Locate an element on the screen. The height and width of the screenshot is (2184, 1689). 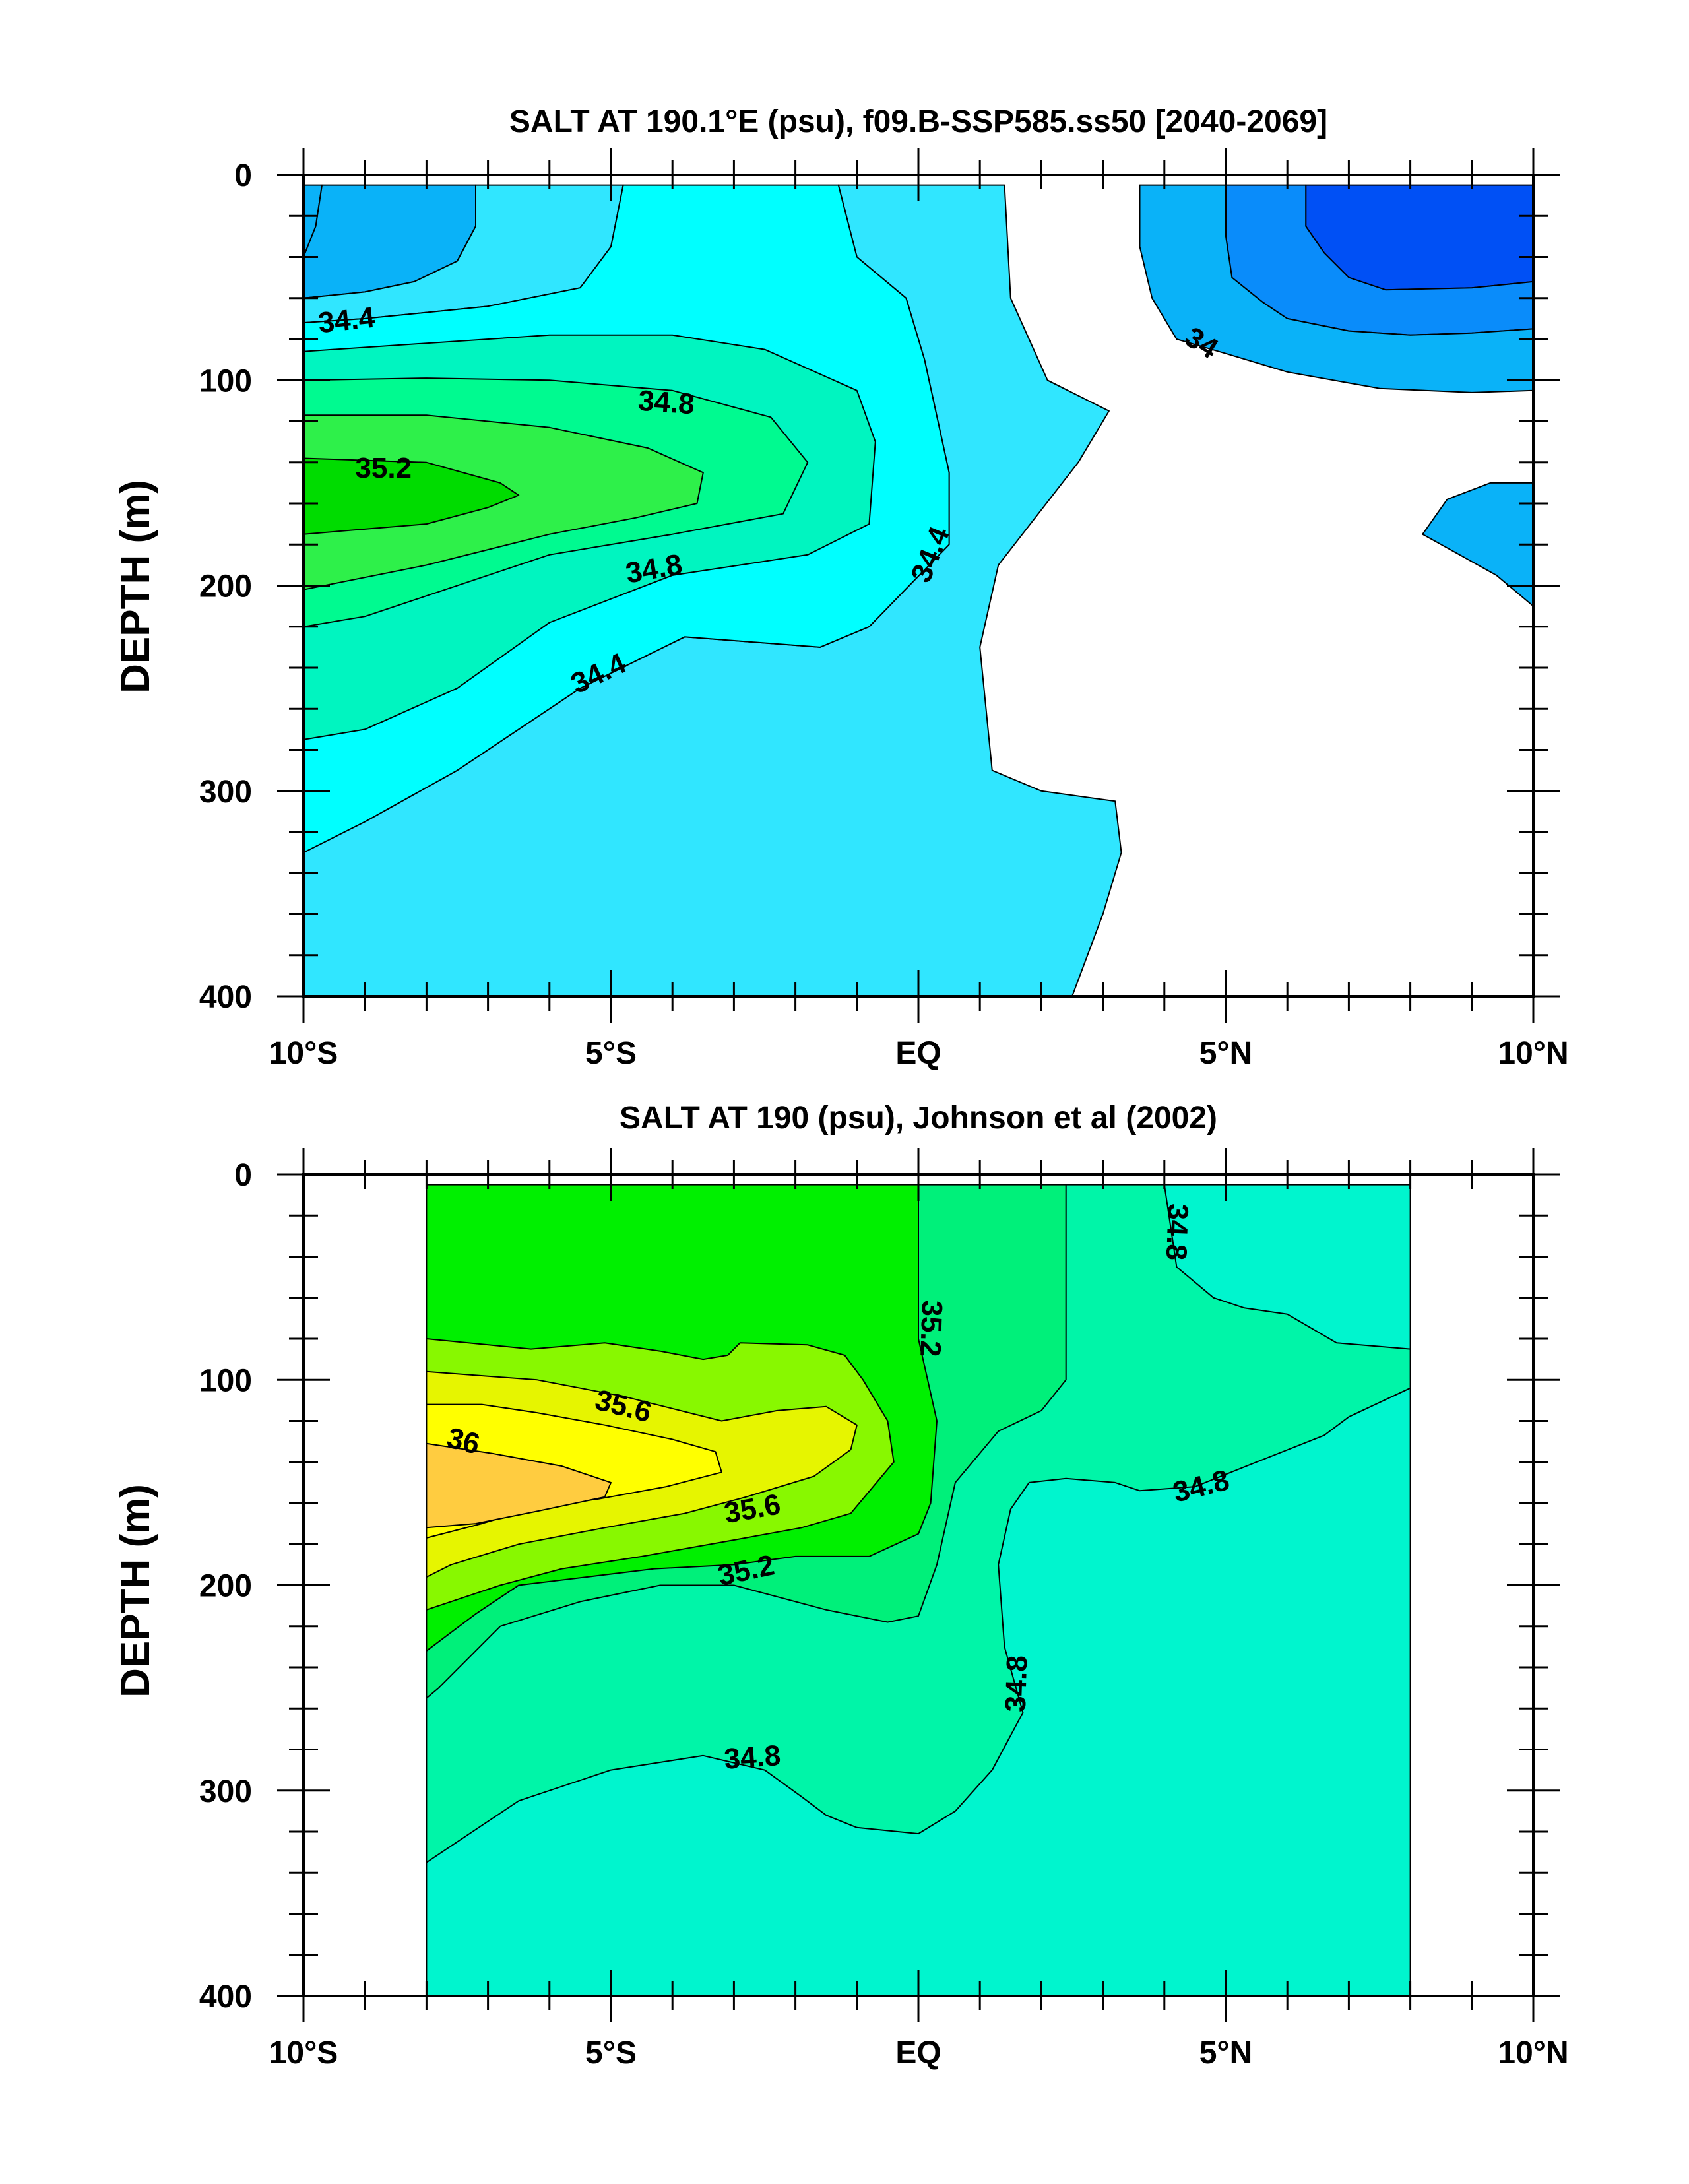
bottom-x-tick-label: 10°S is located at coordinates (303, 2053).